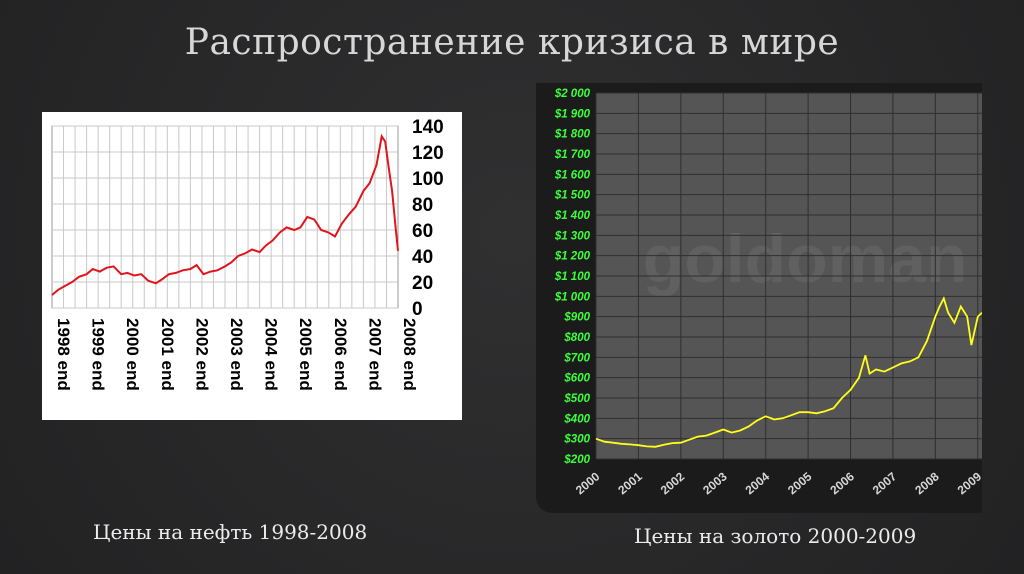 The width and height of the screenshot is (1024, 574). I want to click on x-tick-label: 2008, so click(927, 483).